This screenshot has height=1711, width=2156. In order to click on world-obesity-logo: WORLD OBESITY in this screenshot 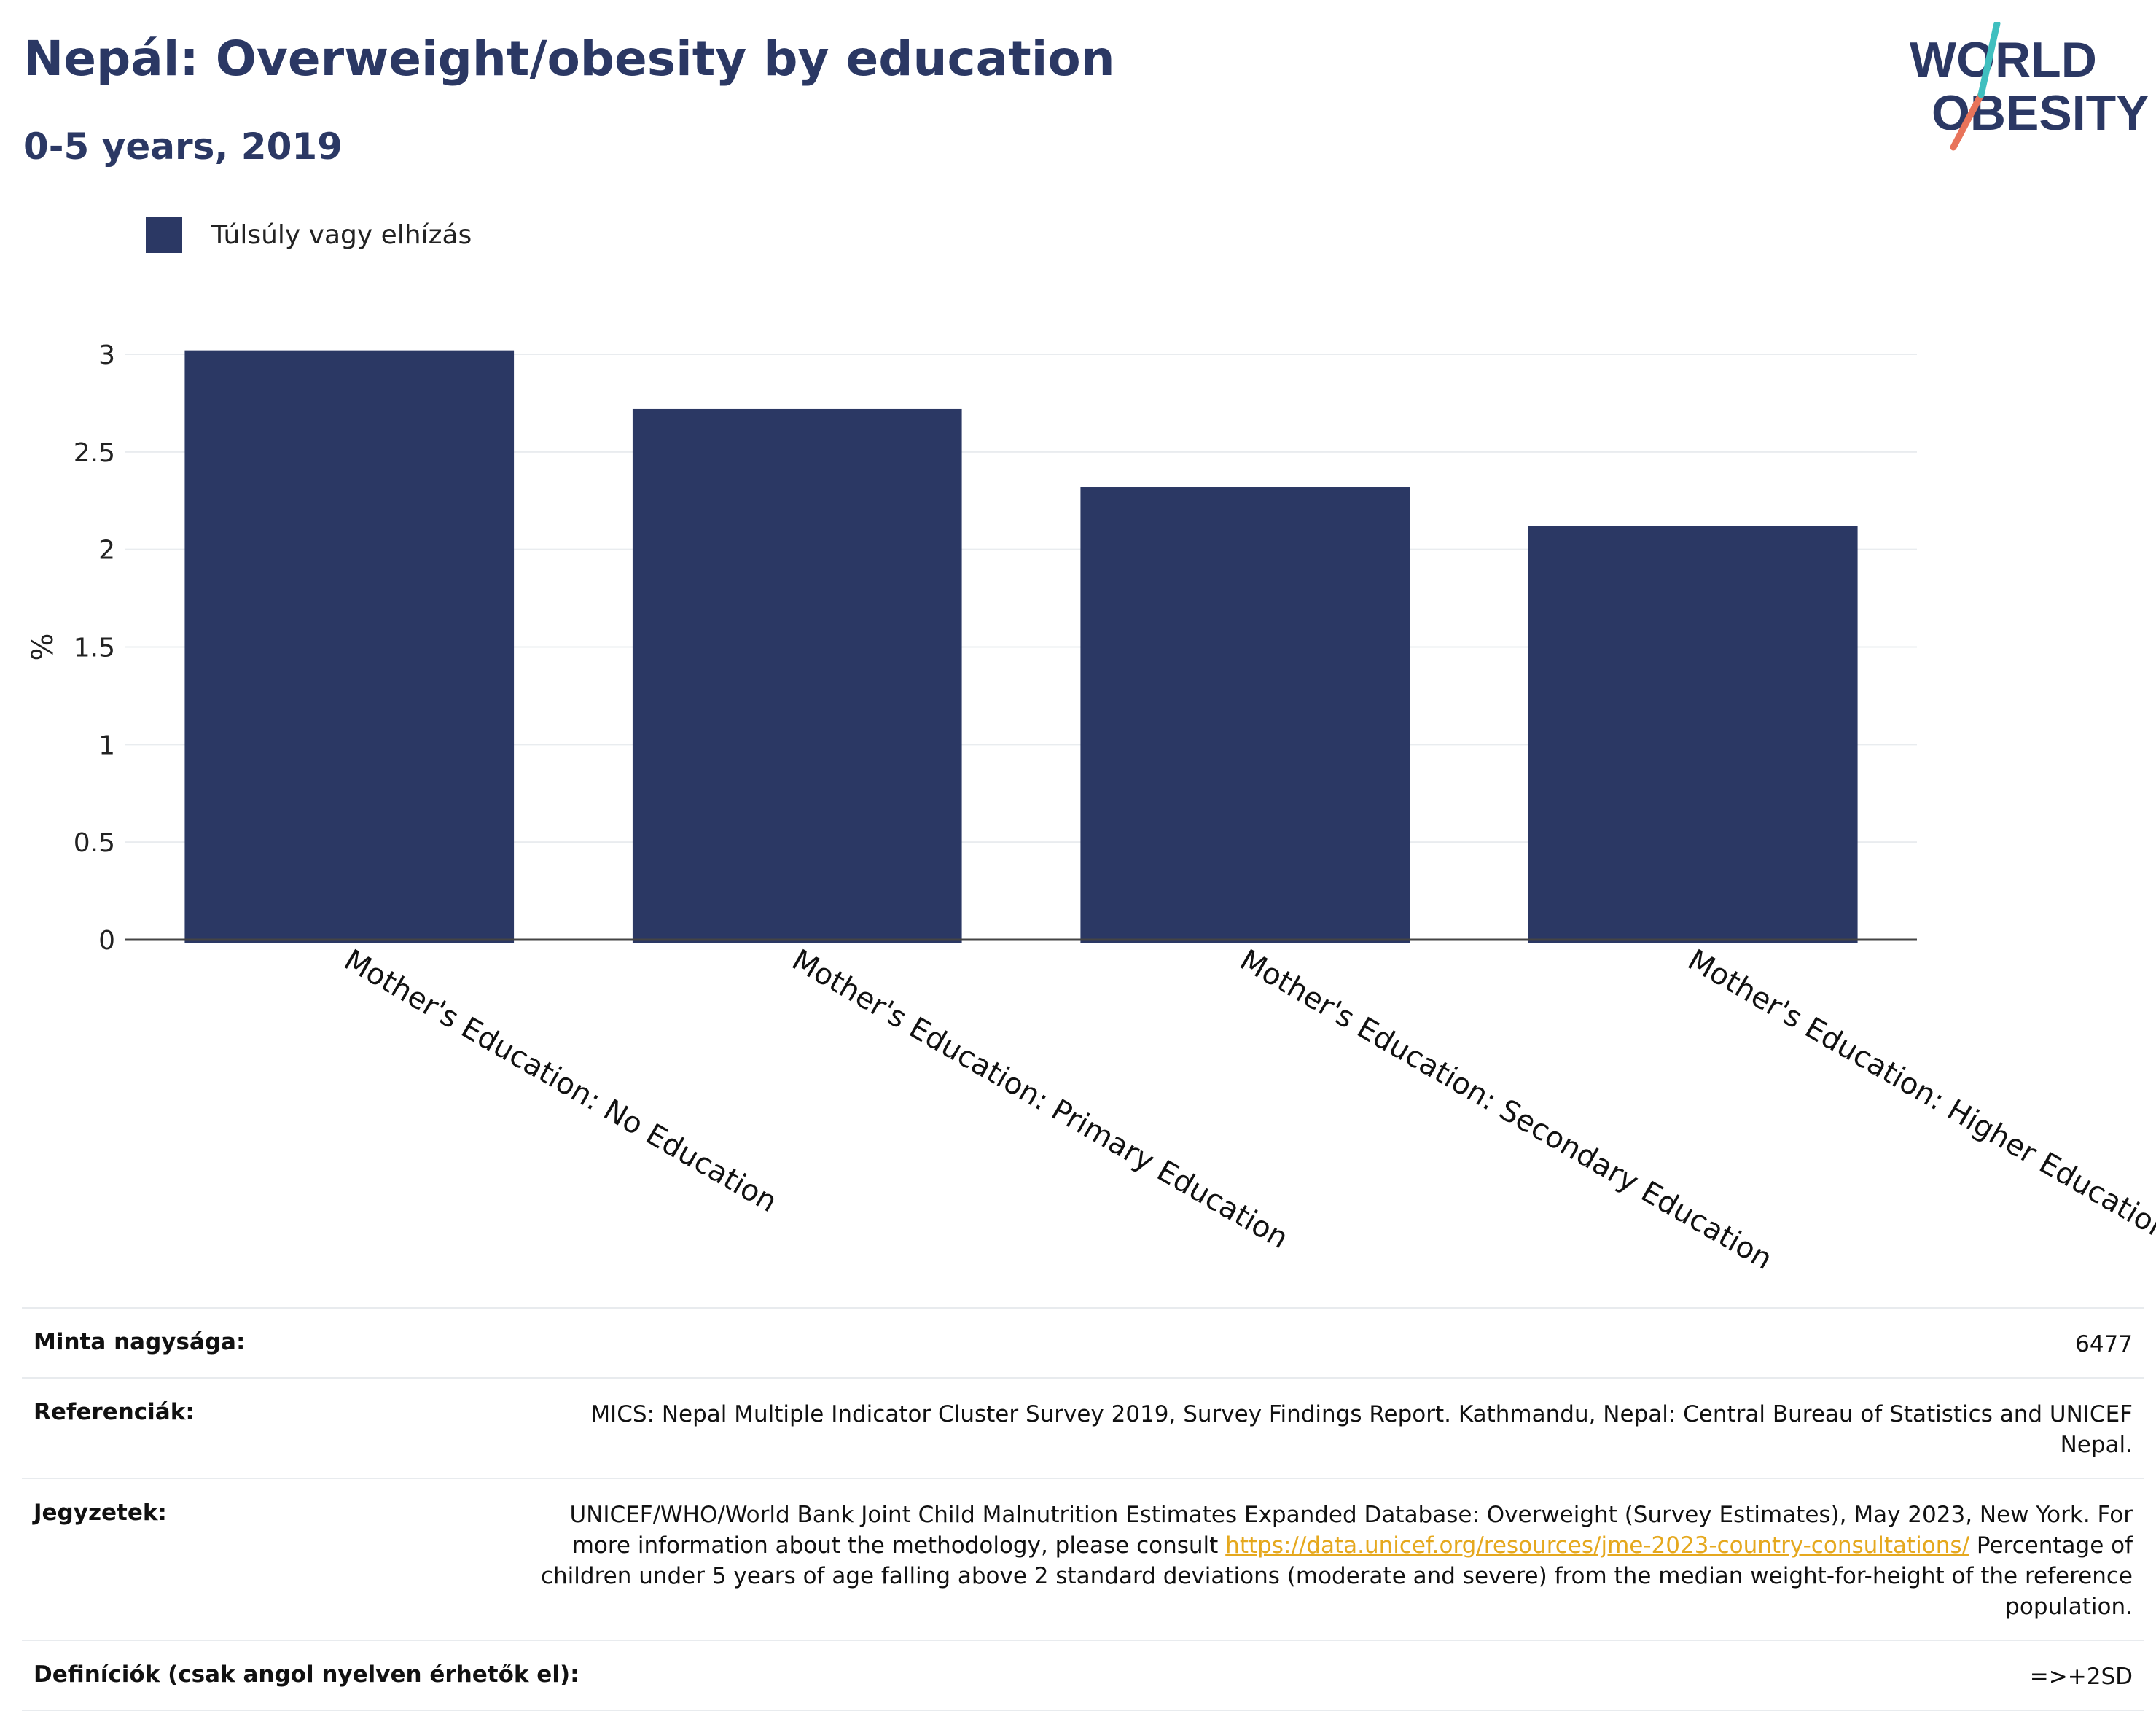, I will do `click(2030, 86)`.